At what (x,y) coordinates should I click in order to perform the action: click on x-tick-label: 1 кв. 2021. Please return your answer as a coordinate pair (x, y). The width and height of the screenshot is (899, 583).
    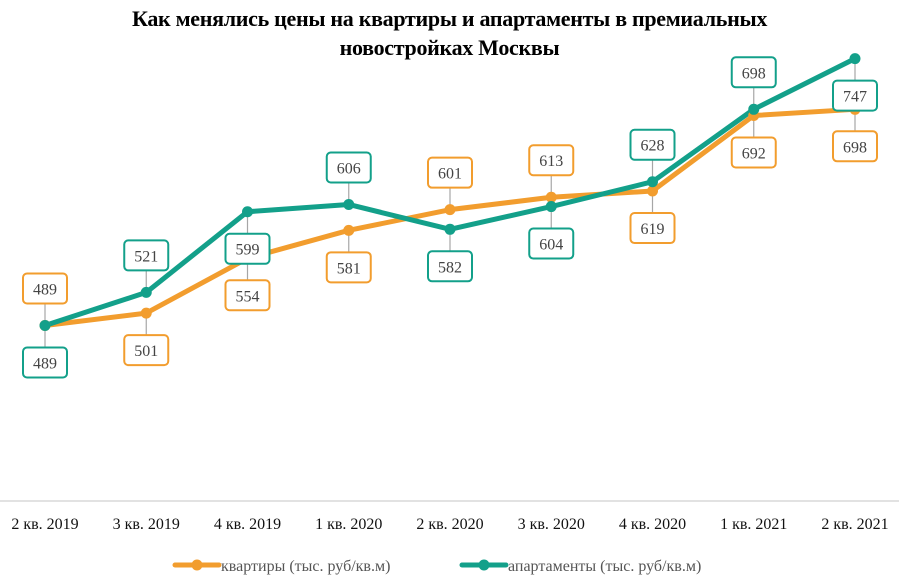
    Looking at the image, I should click on (753, 524).